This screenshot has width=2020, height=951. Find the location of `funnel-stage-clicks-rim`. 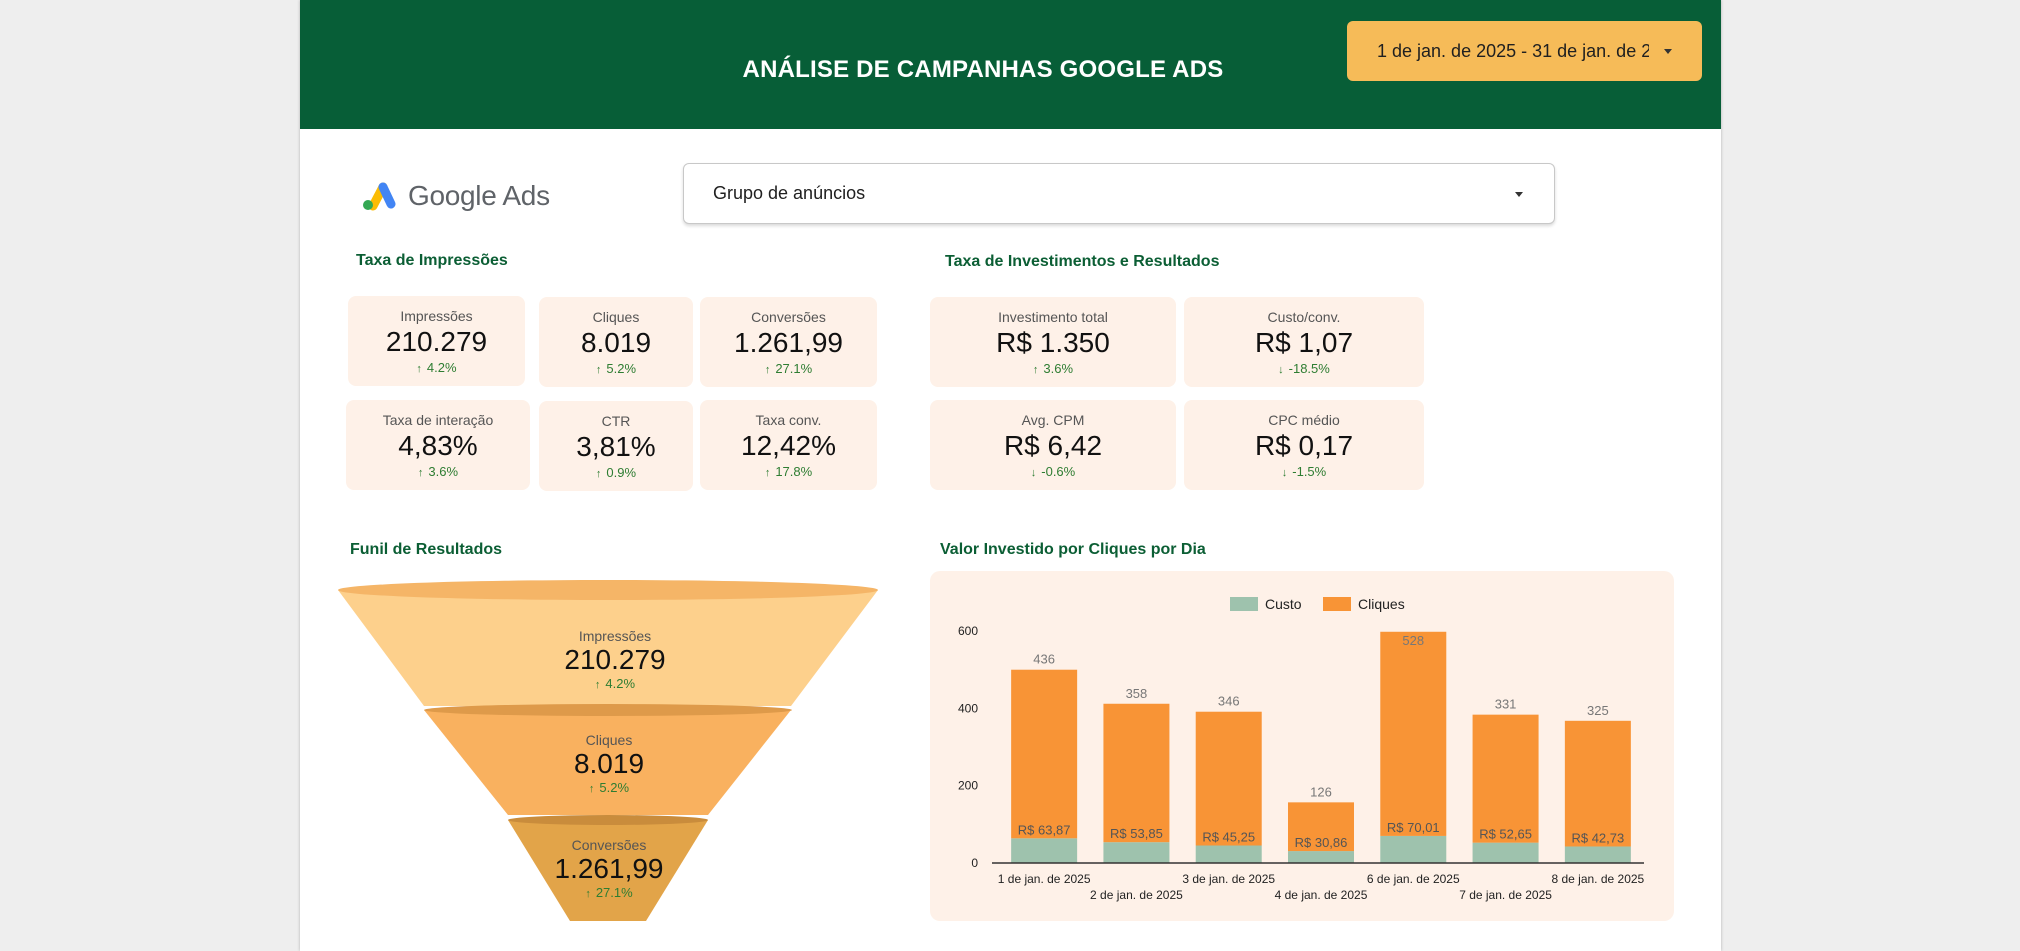

funnel-stage-clicks-rim is located at coordinates (608, 710).